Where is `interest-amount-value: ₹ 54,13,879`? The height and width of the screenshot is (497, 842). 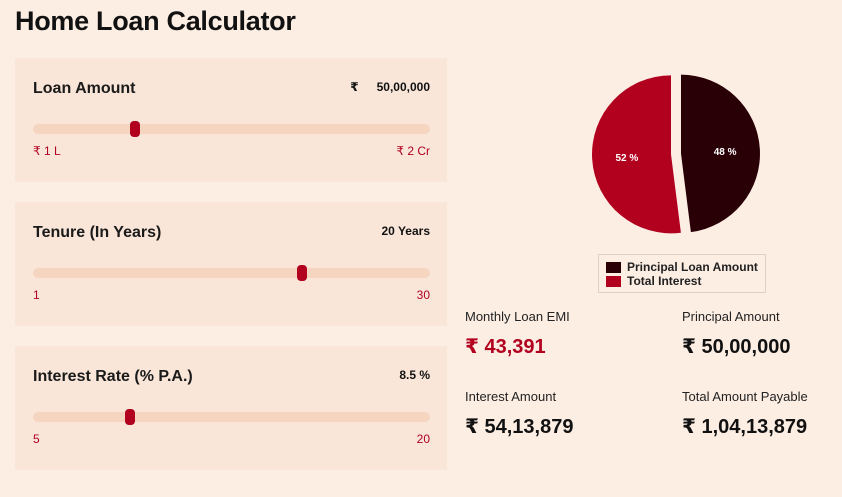 interest-amount-value: ₹ 54,13,879 is located at coordinates (519, 427).